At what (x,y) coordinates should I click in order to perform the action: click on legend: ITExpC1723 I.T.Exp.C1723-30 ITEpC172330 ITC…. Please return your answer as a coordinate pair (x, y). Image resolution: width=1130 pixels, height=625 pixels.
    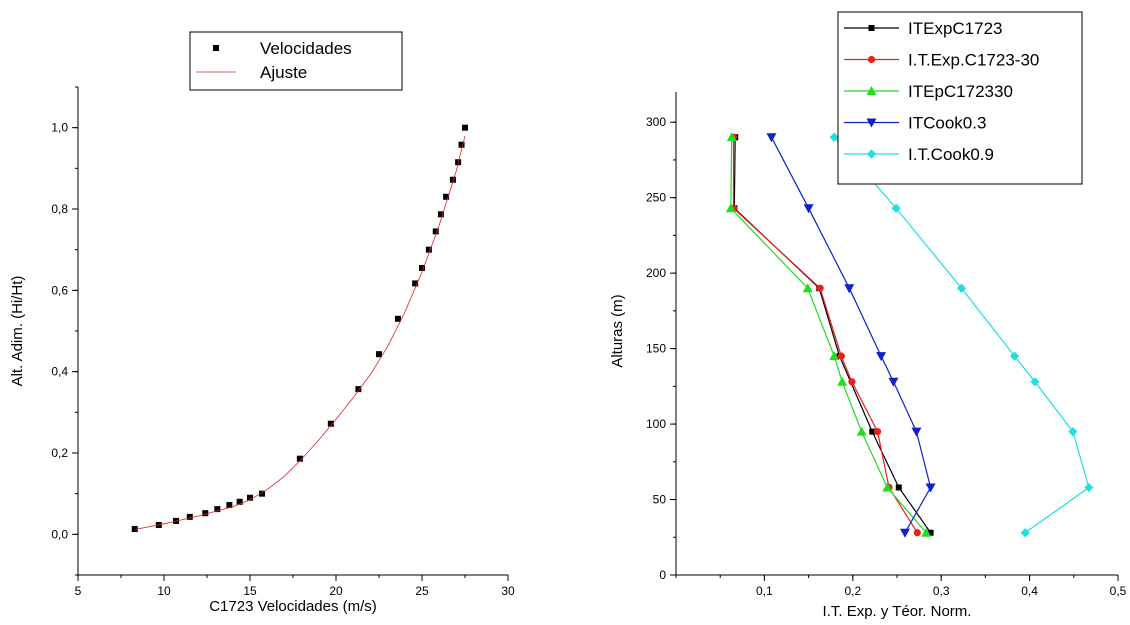
    Looking at the image, I should click on (960, 98).